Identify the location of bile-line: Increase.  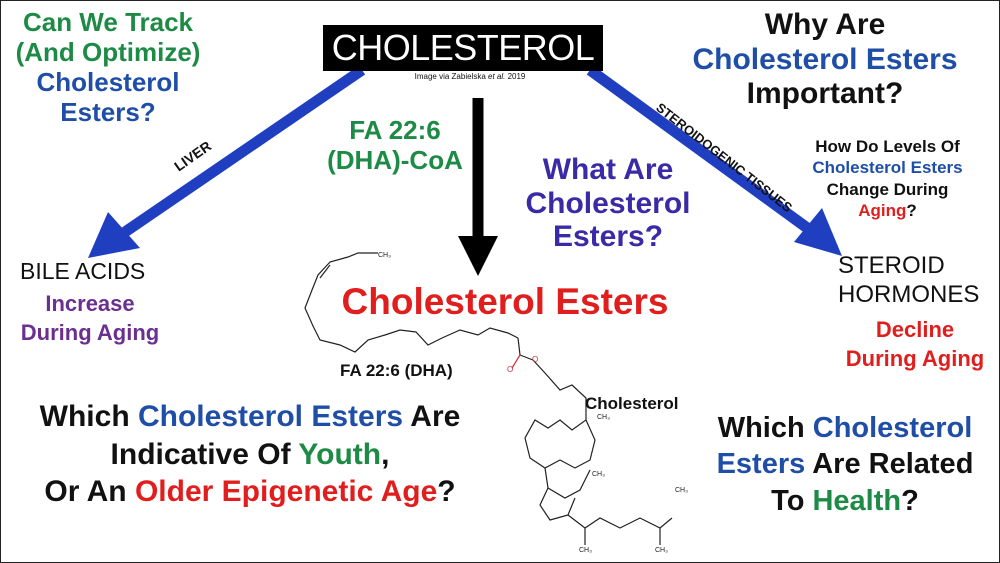
(90, 303).